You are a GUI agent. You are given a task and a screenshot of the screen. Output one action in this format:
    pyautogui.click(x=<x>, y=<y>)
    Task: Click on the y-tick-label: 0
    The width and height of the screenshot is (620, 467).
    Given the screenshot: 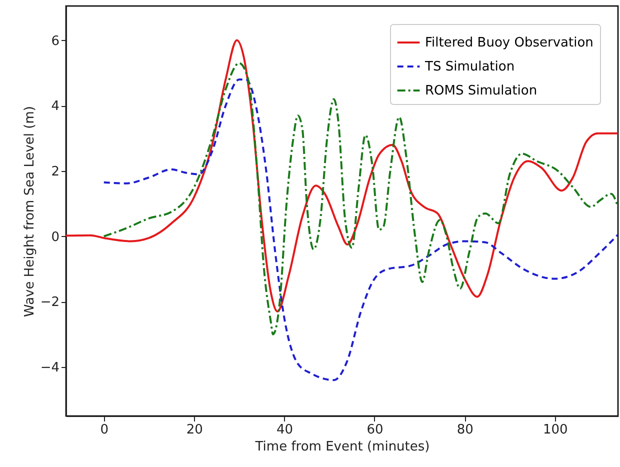 What is the action you would take?
    pyautogui.click(x=55, y=237)
    